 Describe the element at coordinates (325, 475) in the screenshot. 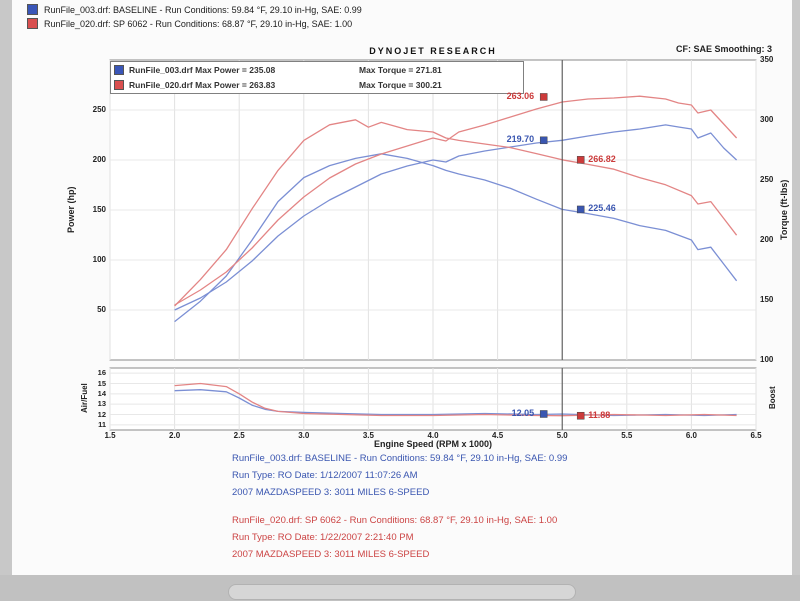

I see `footer-baseline-line-2: Run Type: RO Date: 1/12/2007 11:07:26 AM` at that location.